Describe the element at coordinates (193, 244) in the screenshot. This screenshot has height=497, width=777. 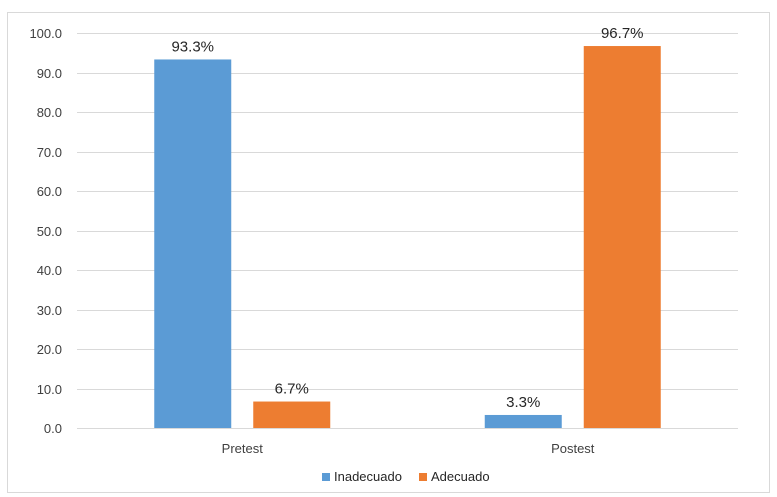
I see `bar-inadecuado-pretest` at that location.